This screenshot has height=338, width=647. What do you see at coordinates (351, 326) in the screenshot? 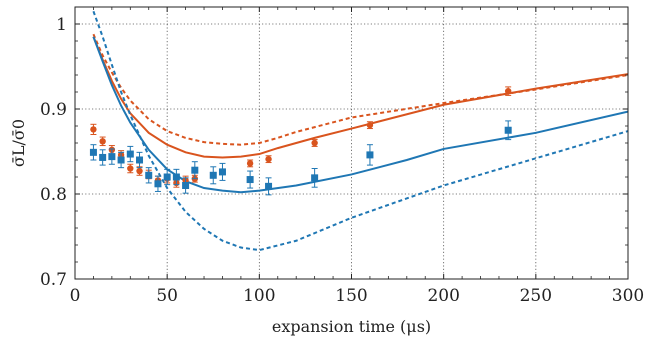
I see `x-axis-label: expansion time (μs)` at bounding box center [351, 326].